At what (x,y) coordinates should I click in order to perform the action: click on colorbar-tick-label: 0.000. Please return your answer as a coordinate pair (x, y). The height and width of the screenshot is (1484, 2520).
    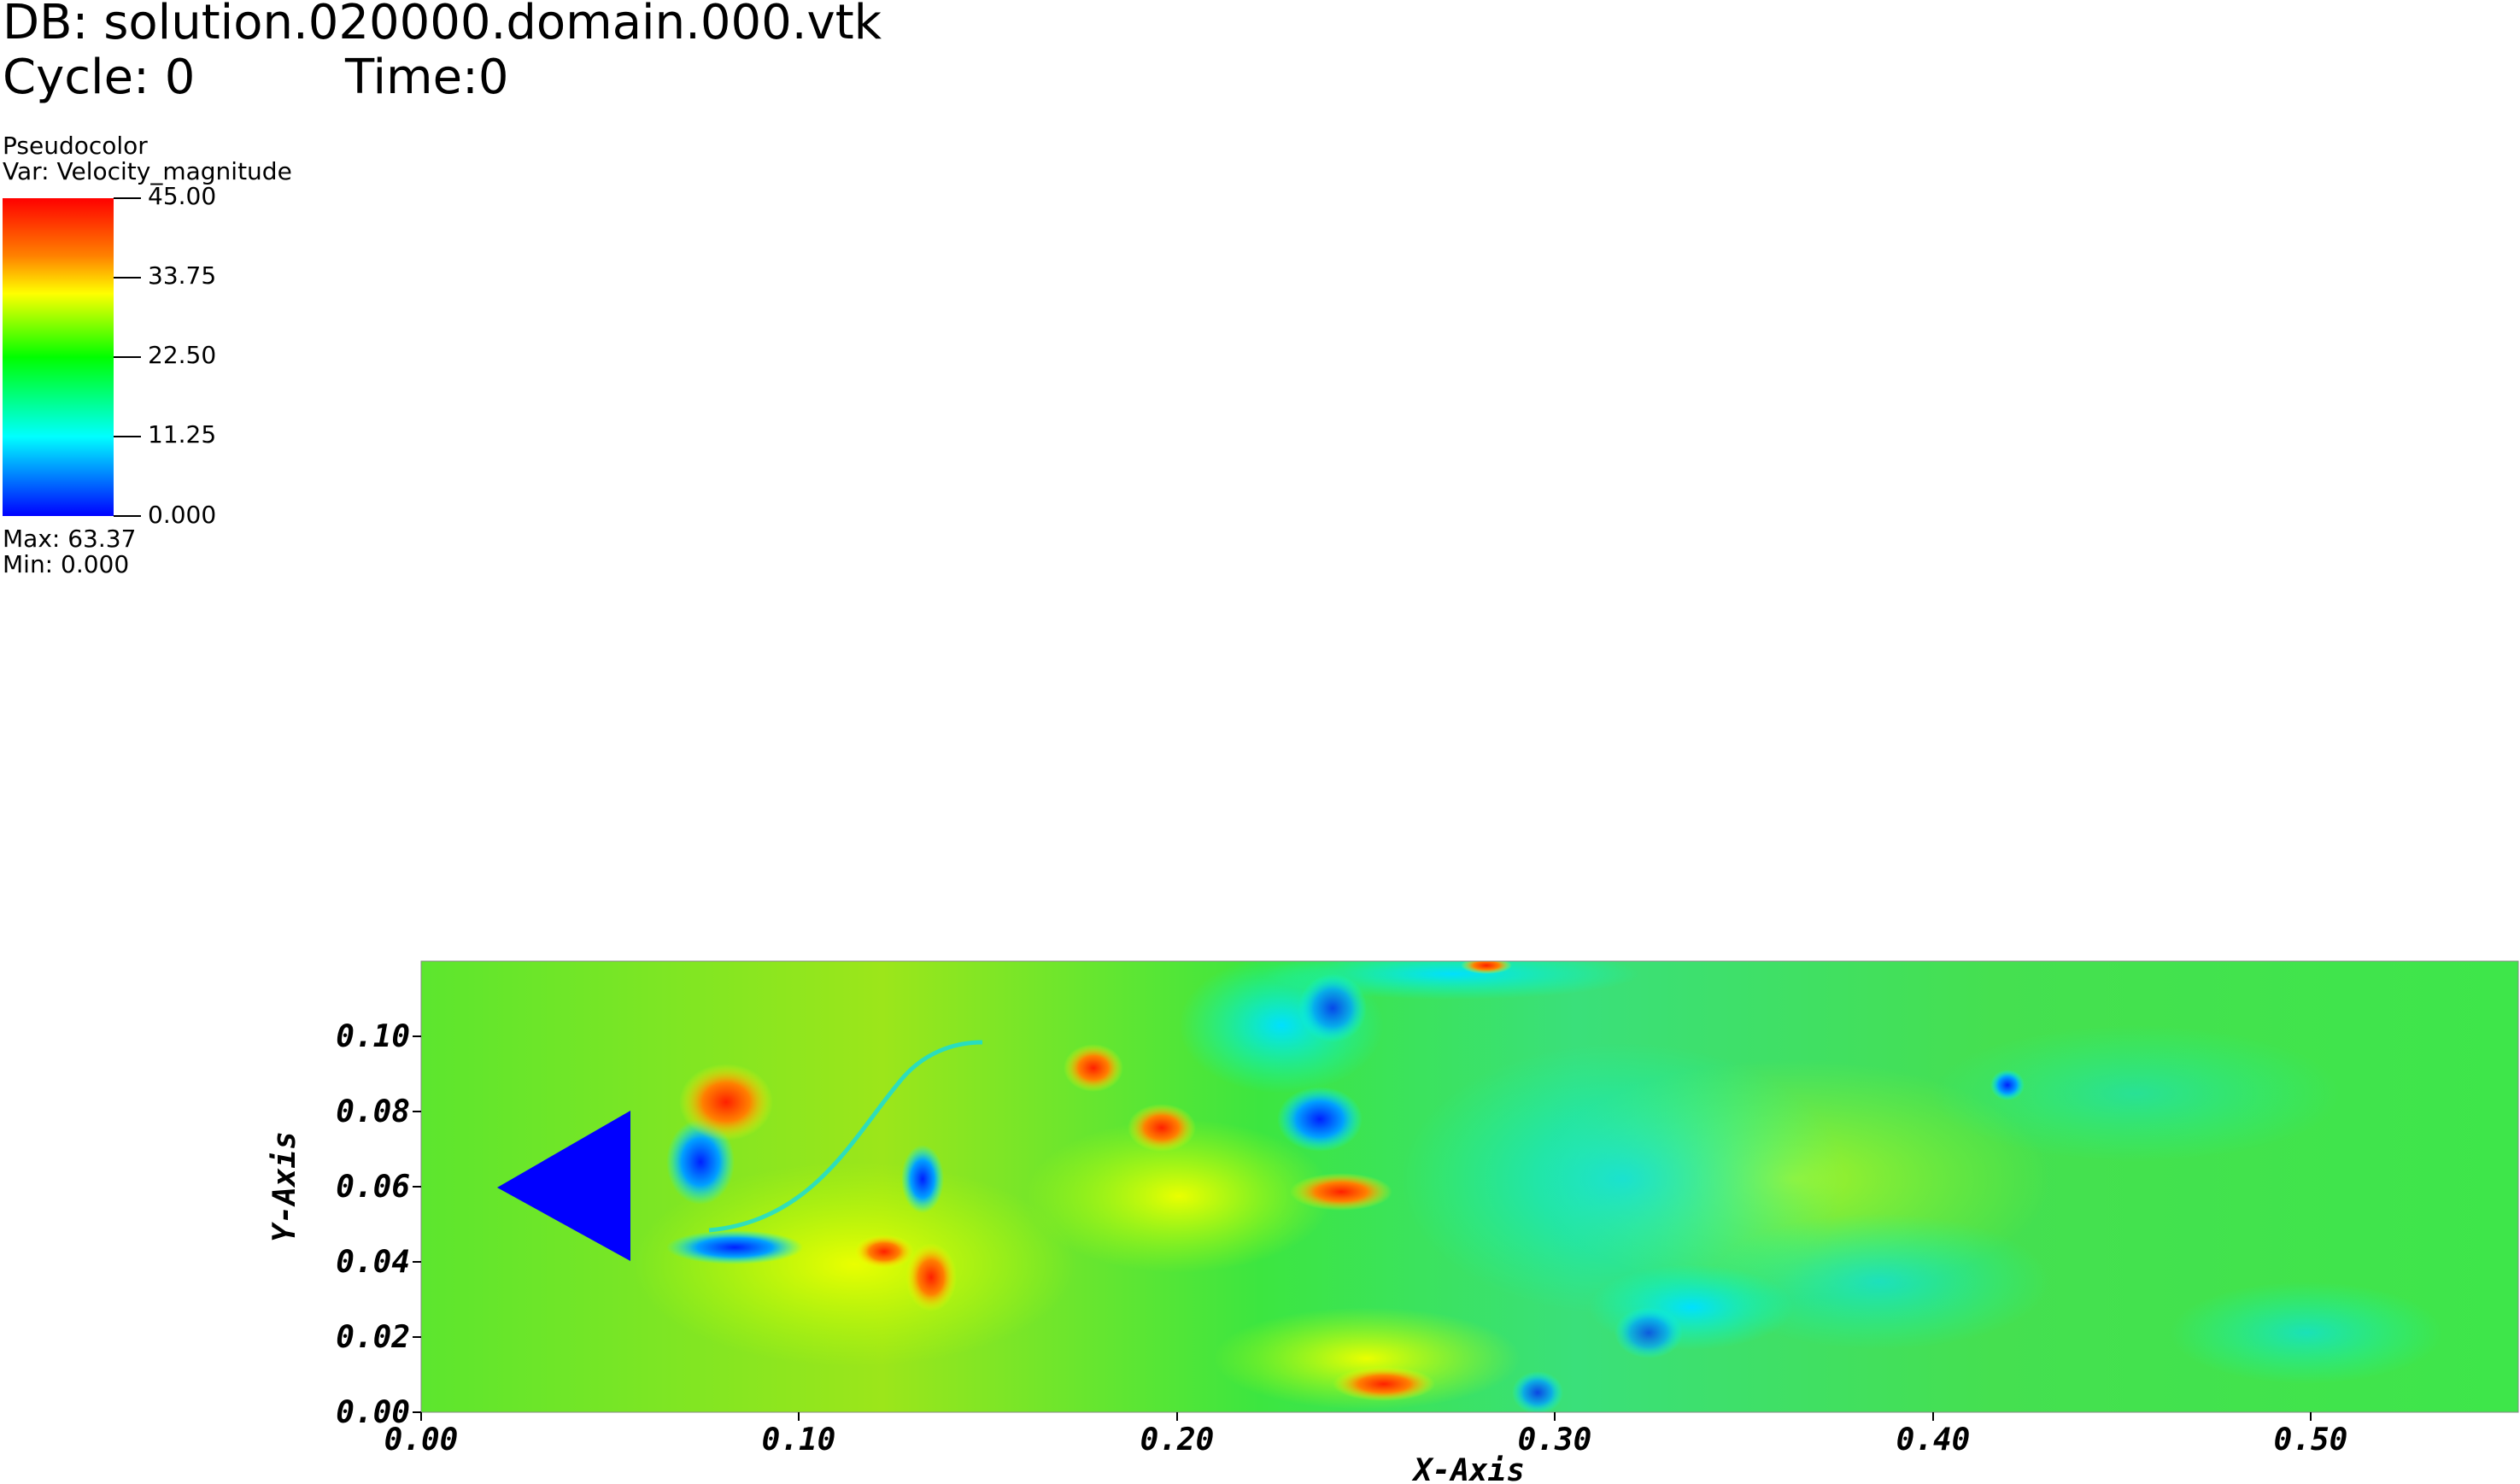
    Looking at the image, I should click on (182, 515).